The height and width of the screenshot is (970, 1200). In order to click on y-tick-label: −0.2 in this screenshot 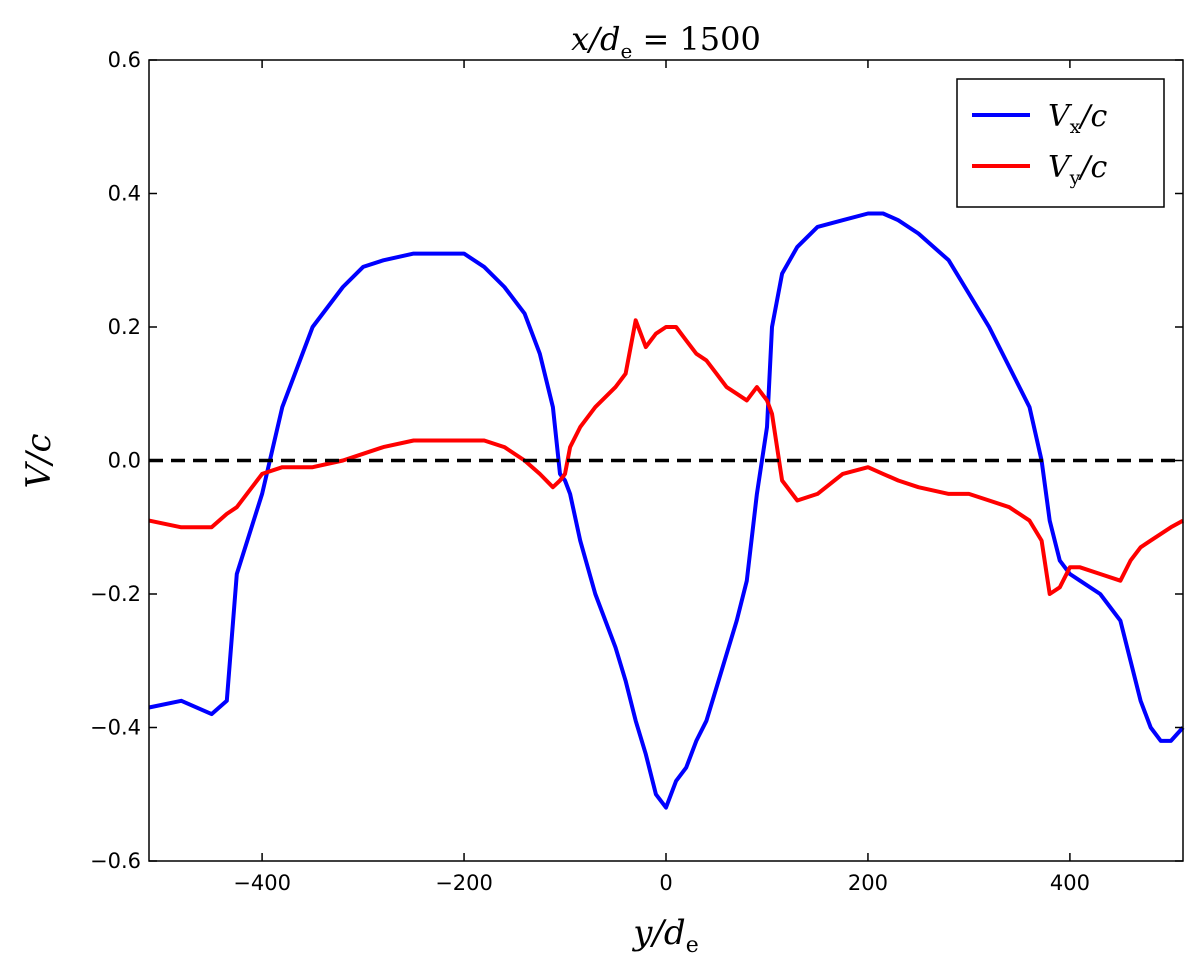, I will do `click(115, 594)`.